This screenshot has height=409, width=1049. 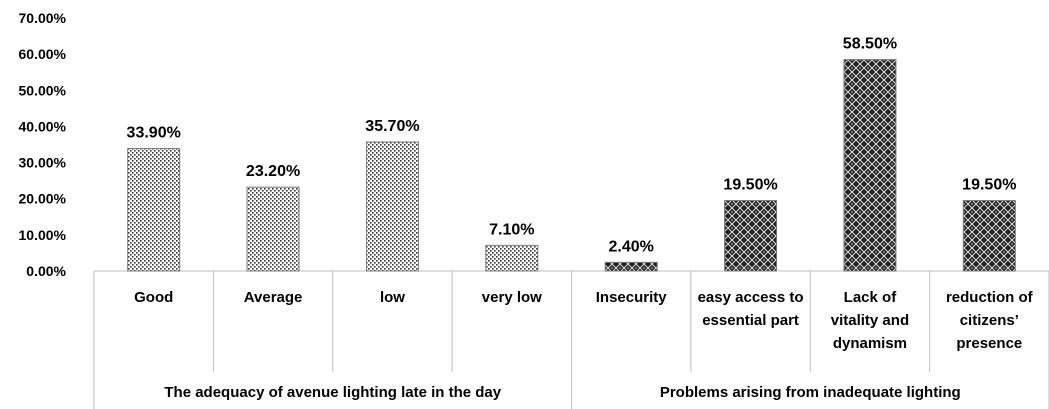 I want to click on y-tick-label: 40.00%, so click(x=43, y=126).